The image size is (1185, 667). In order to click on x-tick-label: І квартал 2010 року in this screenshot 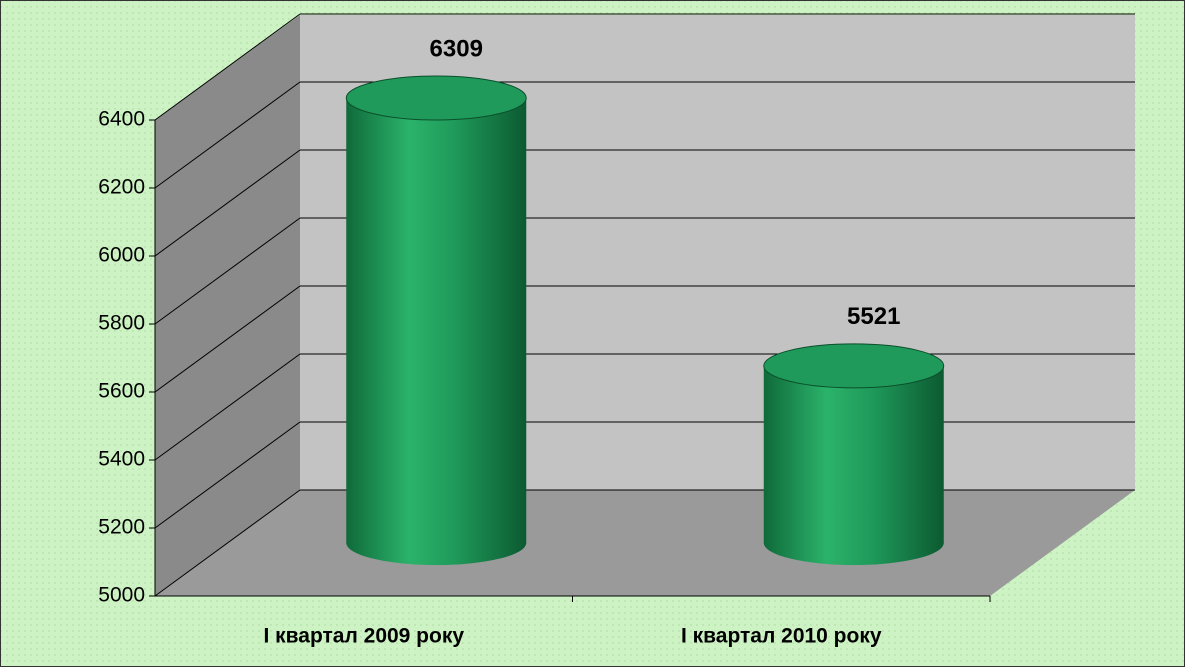, I will do `click(781, 636)`.